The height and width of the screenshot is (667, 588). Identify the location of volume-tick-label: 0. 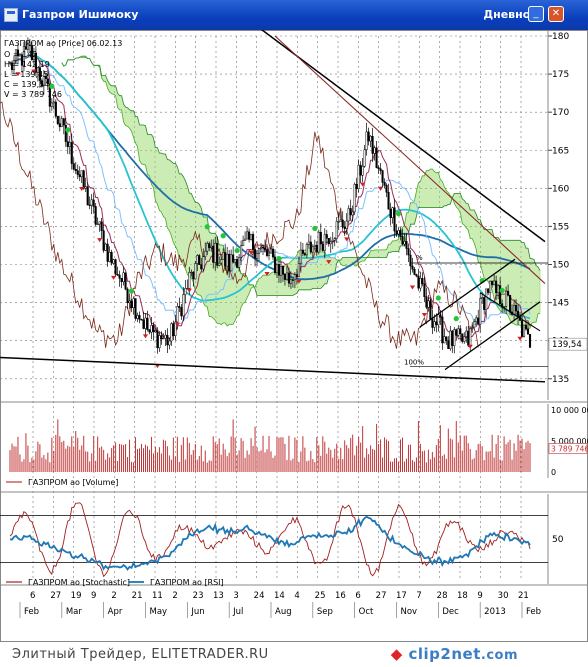
(553, 472).